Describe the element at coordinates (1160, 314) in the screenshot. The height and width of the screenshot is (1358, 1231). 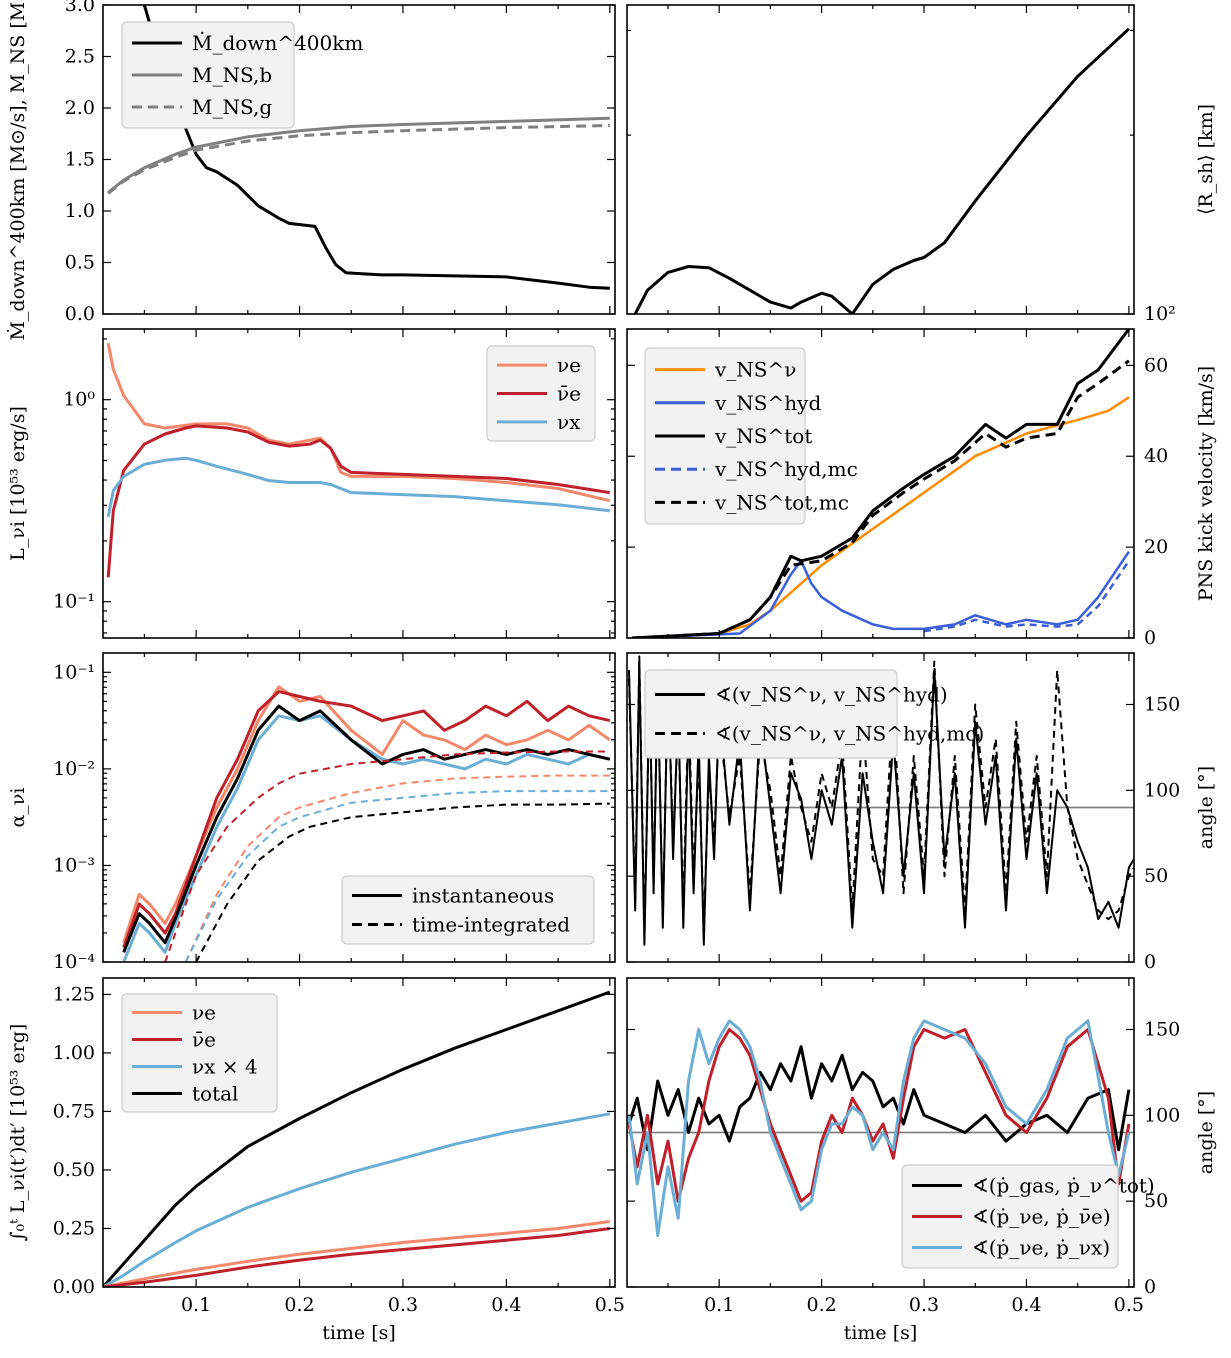
I see `y-tick-label: 10²` at that location.